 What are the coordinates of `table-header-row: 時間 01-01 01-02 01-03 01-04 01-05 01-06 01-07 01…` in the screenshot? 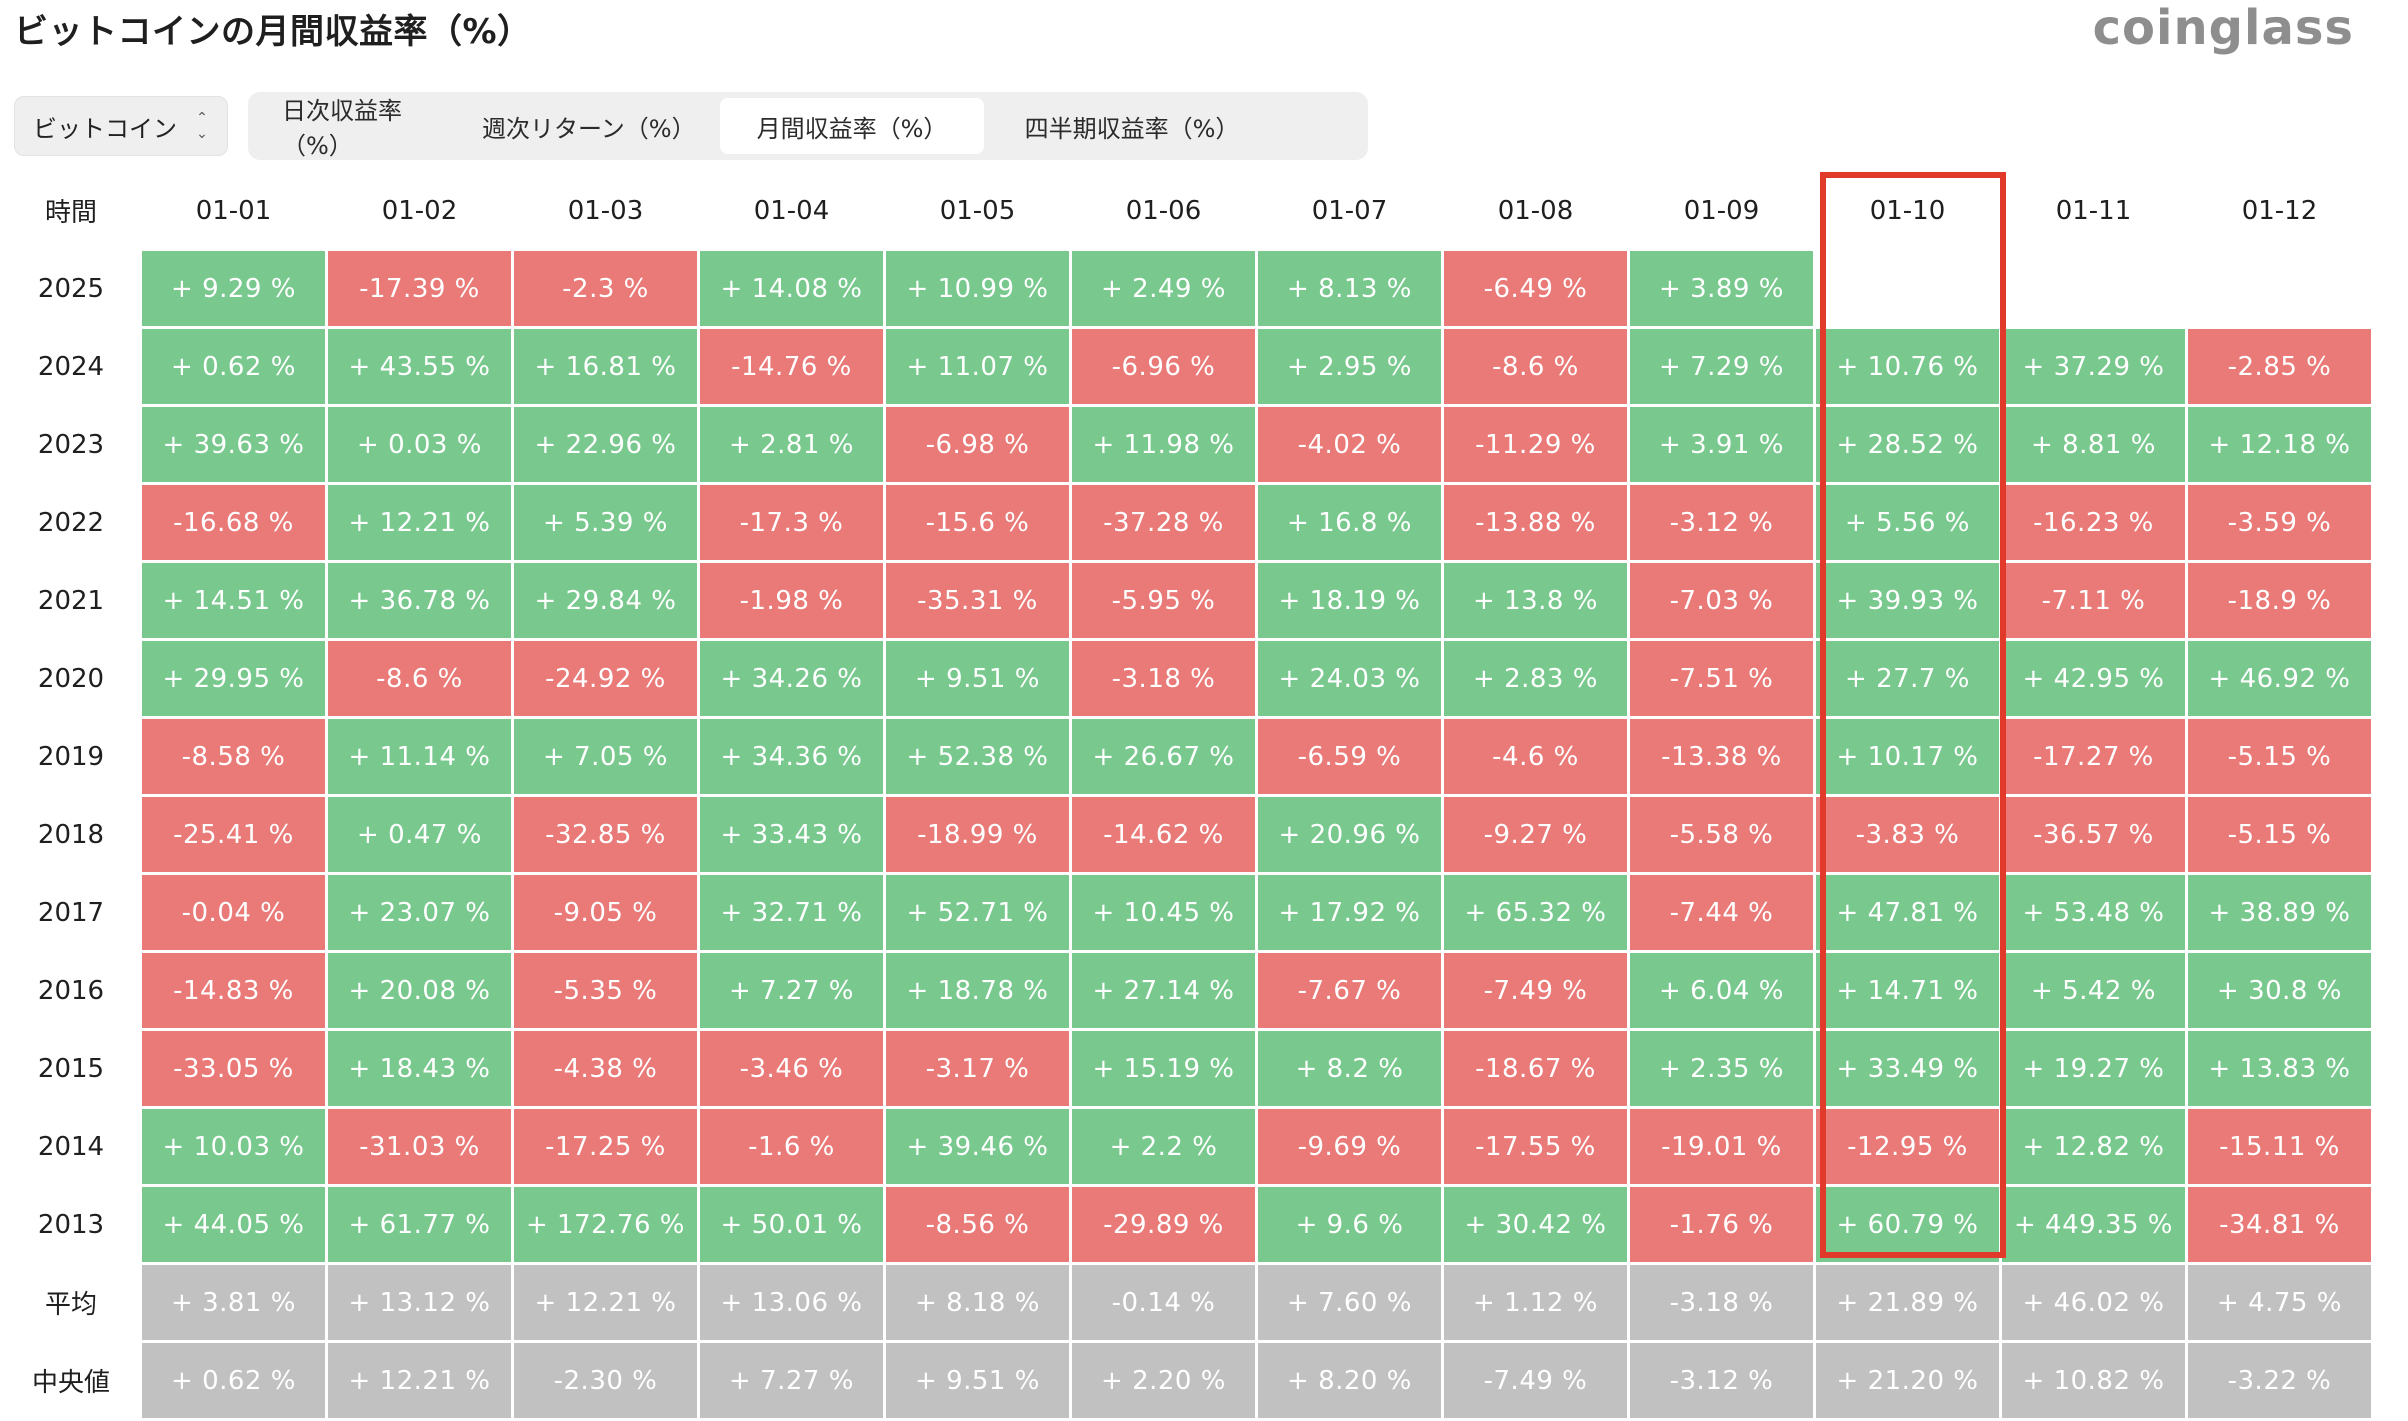 It's located at (1187, 210).